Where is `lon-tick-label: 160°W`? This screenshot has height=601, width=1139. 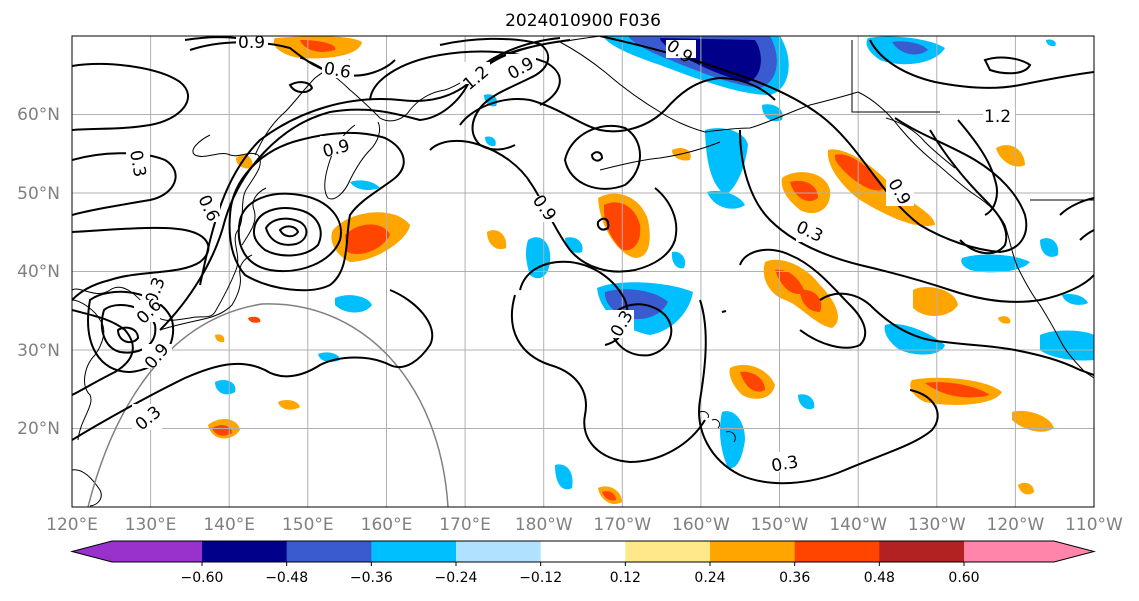
lon-tick-label: 160°W is located at coordinates (701, 525).